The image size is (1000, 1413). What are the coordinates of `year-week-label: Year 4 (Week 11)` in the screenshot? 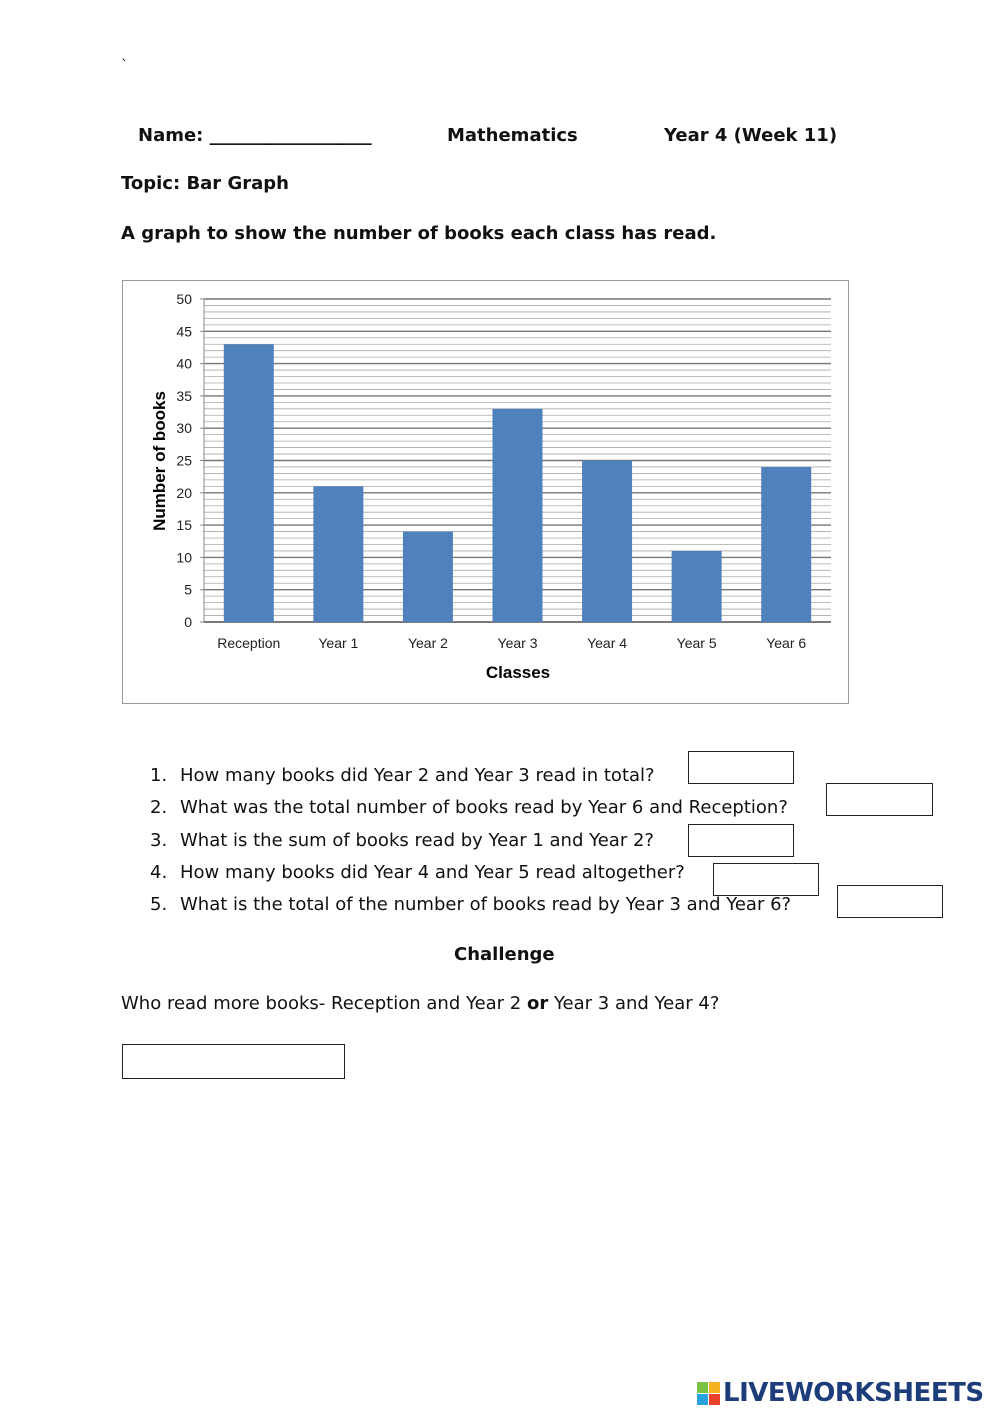 It's located at (751, 135).